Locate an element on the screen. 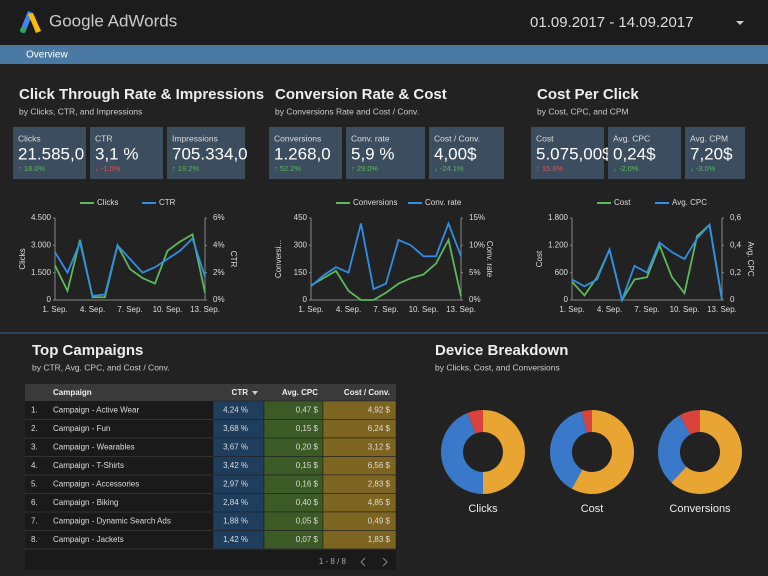  table-cell: Campaign - Jackets is located at coordinates (88, 539).